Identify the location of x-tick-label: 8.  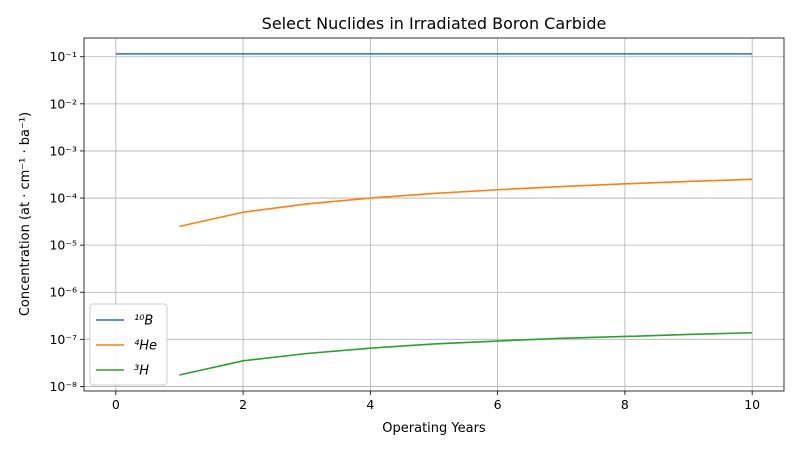
(625, 404).